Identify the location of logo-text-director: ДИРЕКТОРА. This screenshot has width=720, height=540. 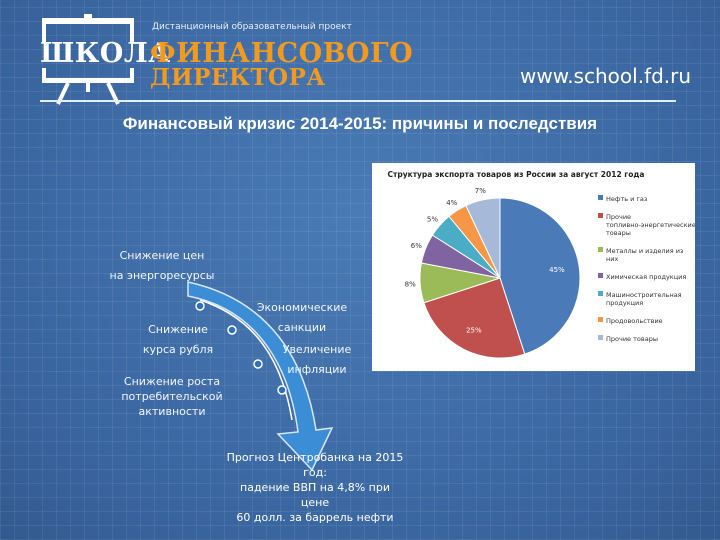
(238, 77).